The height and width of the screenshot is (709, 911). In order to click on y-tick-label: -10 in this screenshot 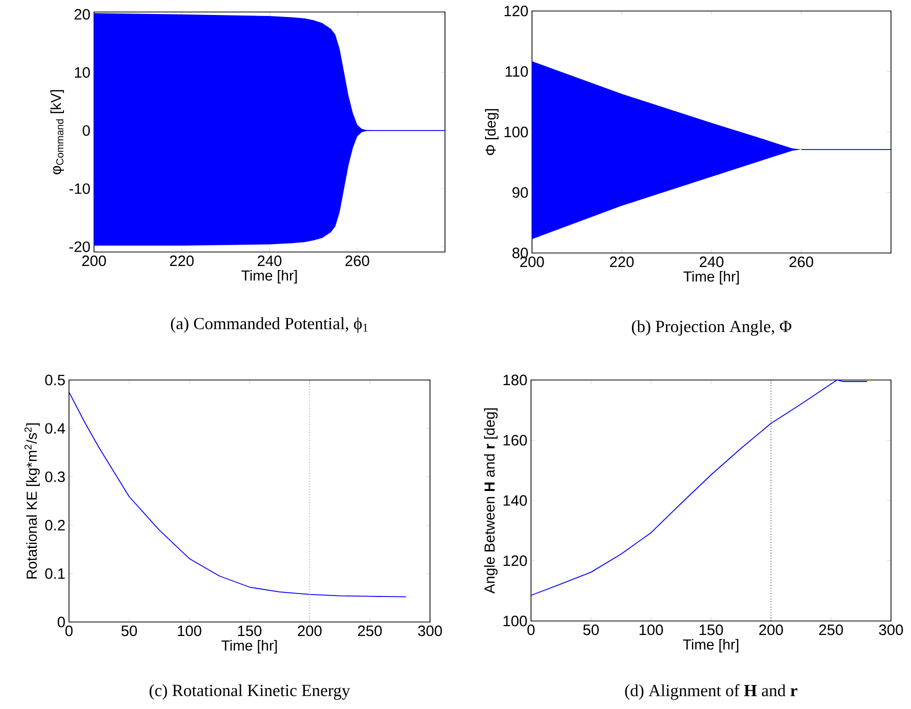, I will do `click(79, 188)`.